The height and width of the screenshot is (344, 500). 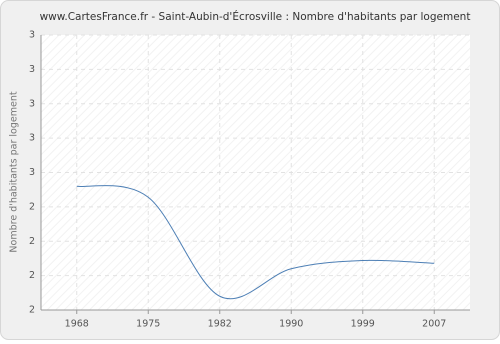 I want to click on y-axis-label: Nombre d'habitants par logement, so click(x=14, y=171).